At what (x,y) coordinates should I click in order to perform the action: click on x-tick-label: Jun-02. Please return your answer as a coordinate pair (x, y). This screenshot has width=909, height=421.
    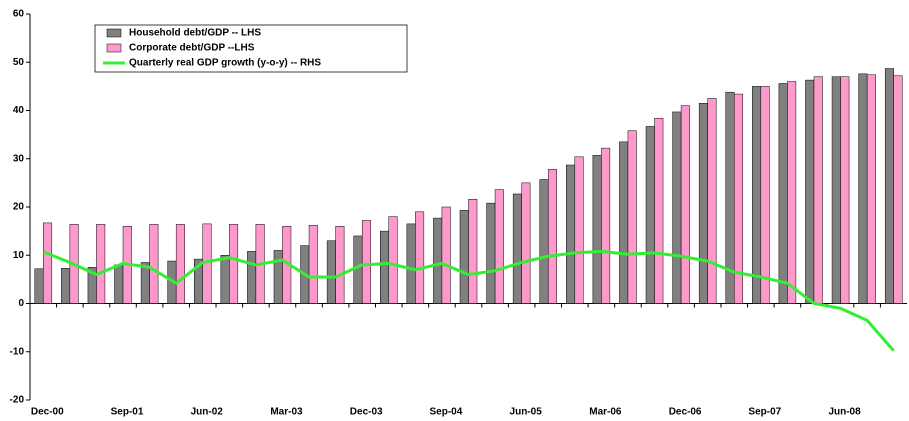
    Looking at the image, I should click on (207, 412).